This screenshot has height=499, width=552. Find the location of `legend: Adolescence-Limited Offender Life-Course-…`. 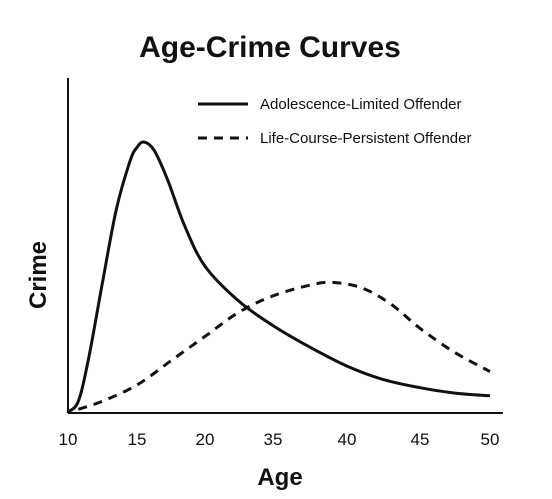

legend: Adolescence-Limited Offender Life-Course-… is located at coordinates (335, 121).